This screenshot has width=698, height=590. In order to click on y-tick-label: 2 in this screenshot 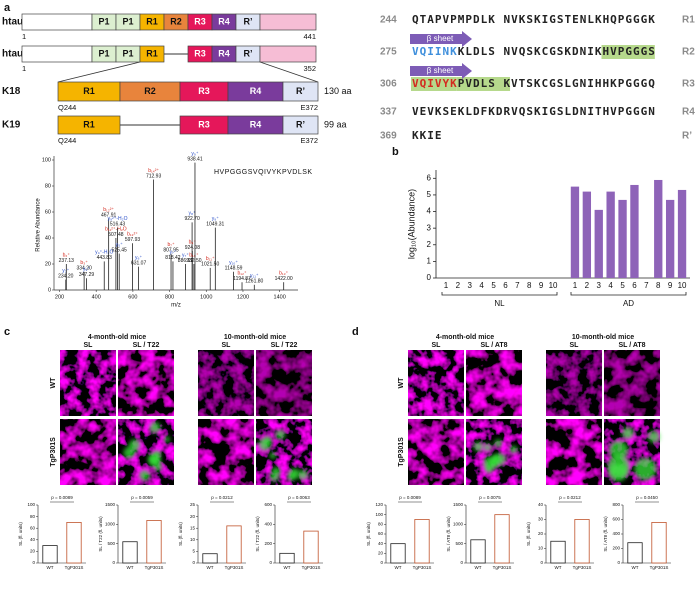, I will do `click(429, 244)`.